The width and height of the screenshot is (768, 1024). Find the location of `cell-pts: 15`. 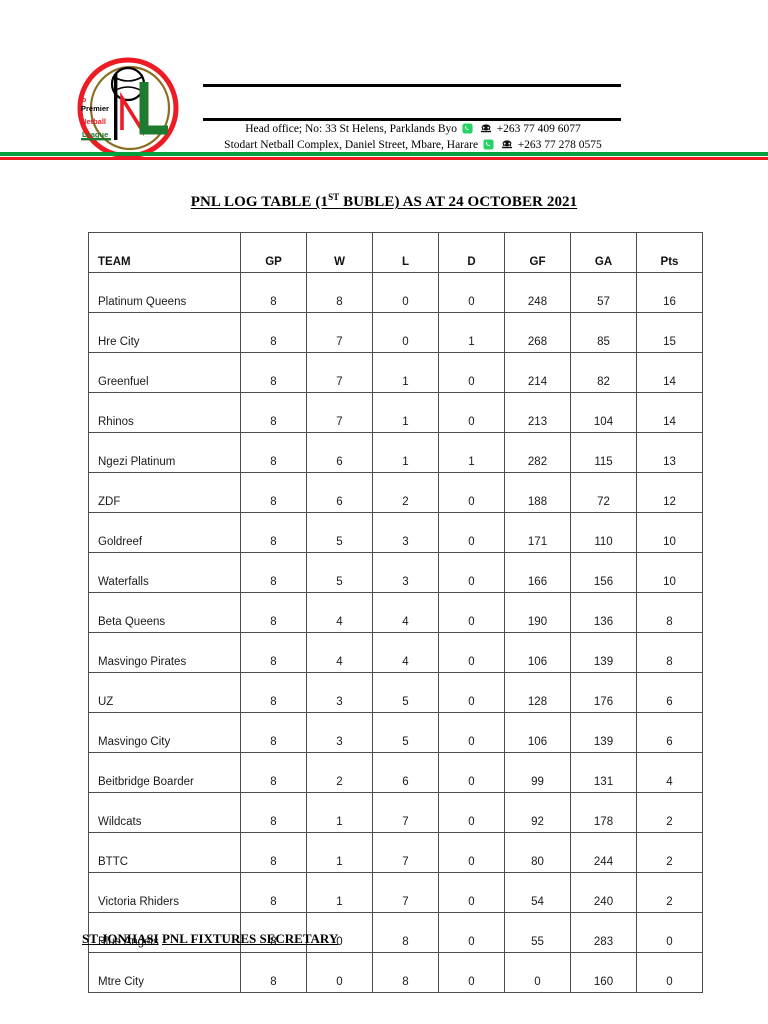

cell-pts: 15 is located at coordinates (669, 332).